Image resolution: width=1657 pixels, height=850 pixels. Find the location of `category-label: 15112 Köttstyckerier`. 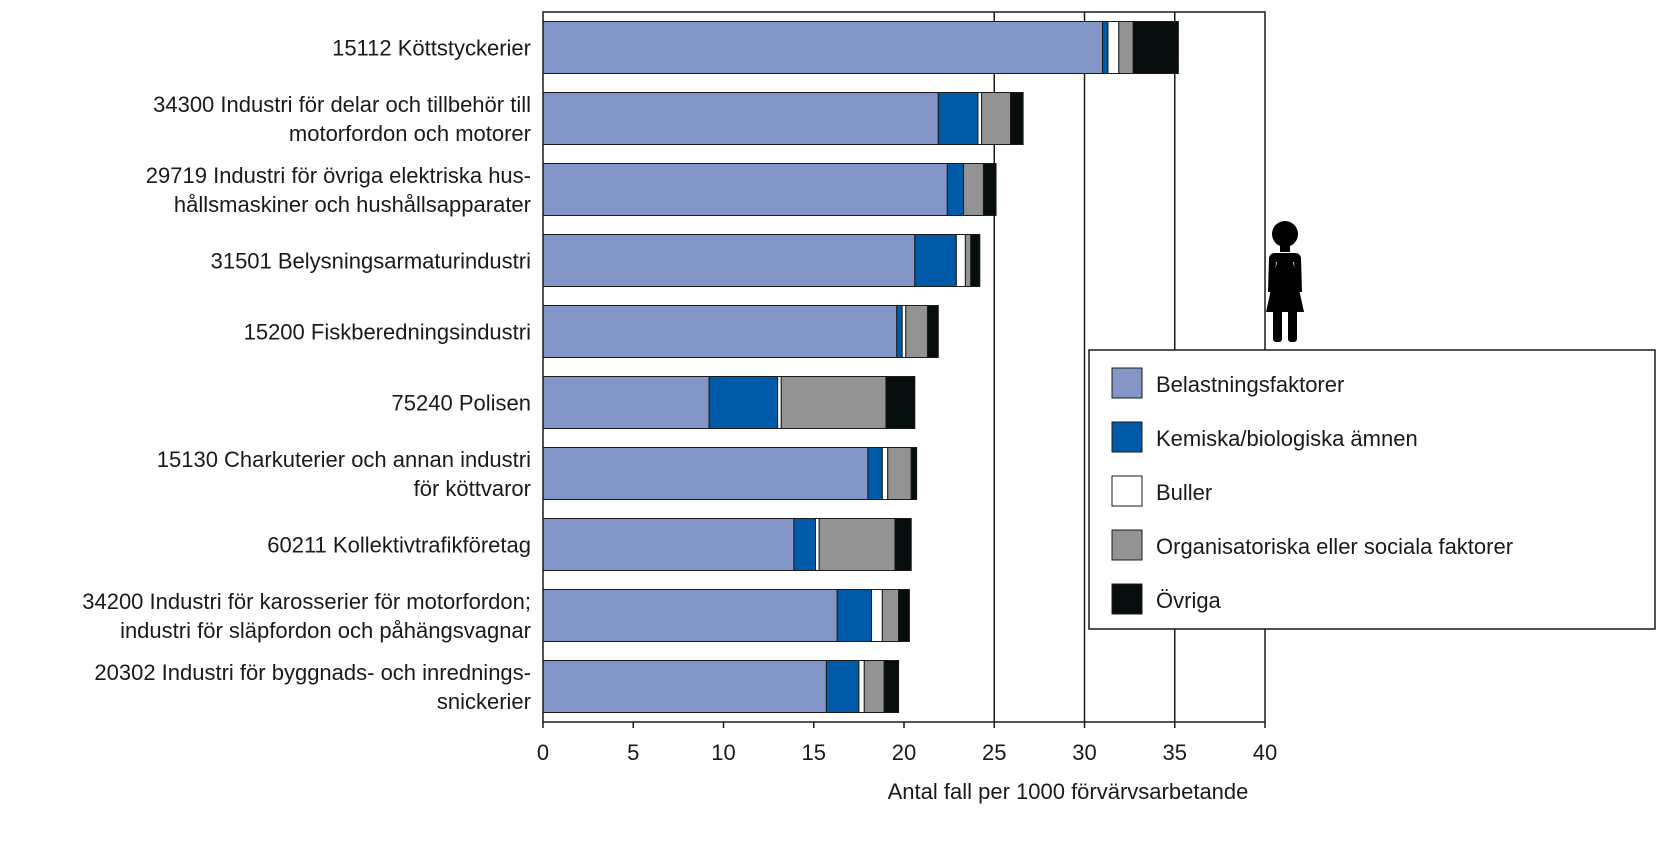

category-label: 15112 Köttstyckerier is located at coordinates (431, 48).